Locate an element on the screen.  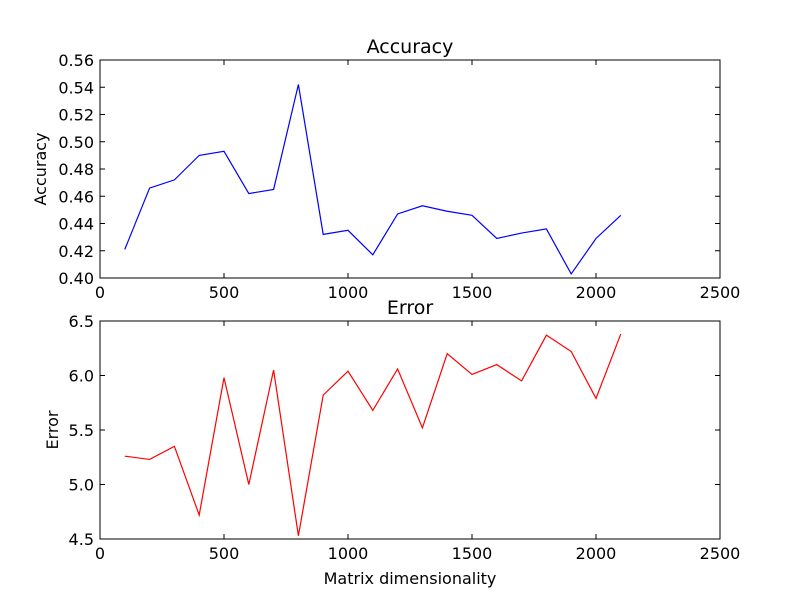
accuracy-x-tick-label: 2000 is located at coordinates (596, 292).